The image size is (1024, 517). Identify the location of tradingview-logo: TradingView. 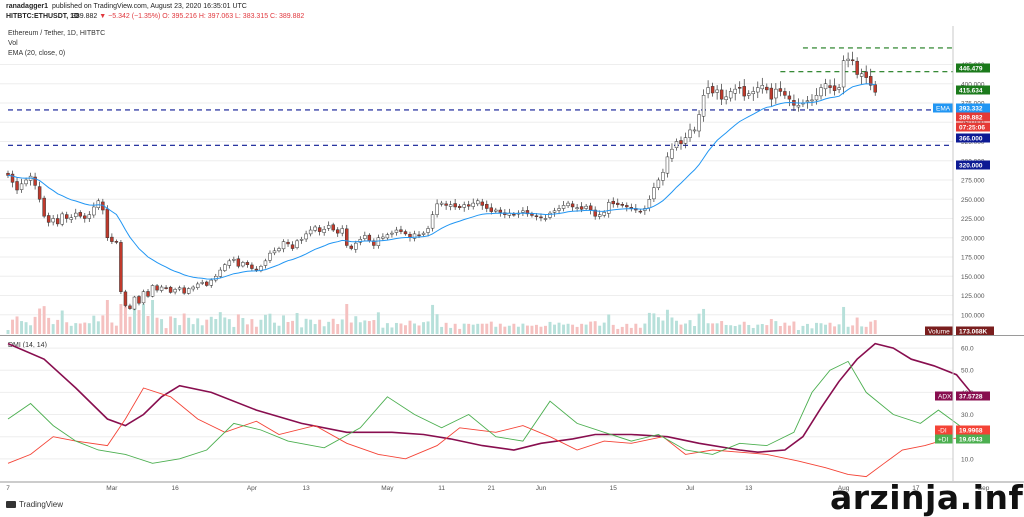
(34, 504).